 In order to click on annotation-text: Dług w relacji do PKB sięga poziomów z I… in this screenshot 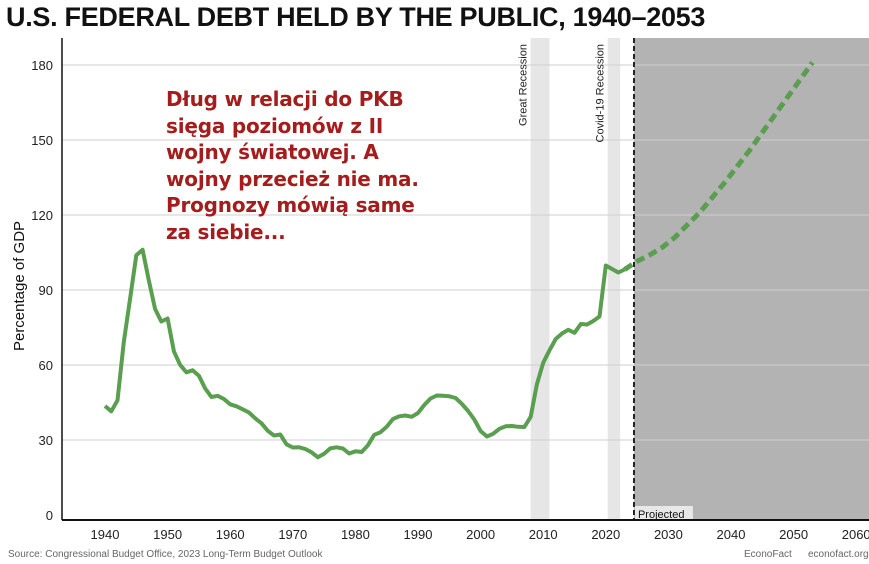, I will do `click(292, 165)`.